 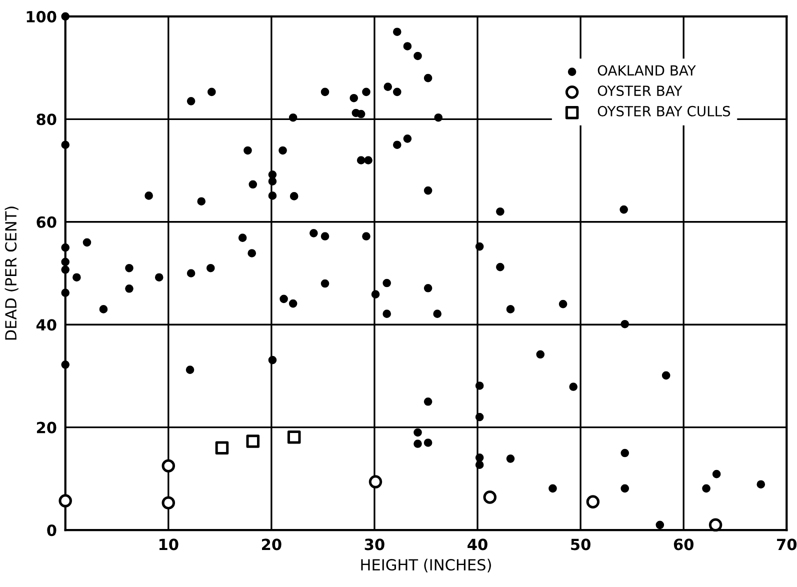 What do you see at coordinates (51, 530) in the screenshot?
I see `y-tick-label: 0` at bounding box center [51, 530].